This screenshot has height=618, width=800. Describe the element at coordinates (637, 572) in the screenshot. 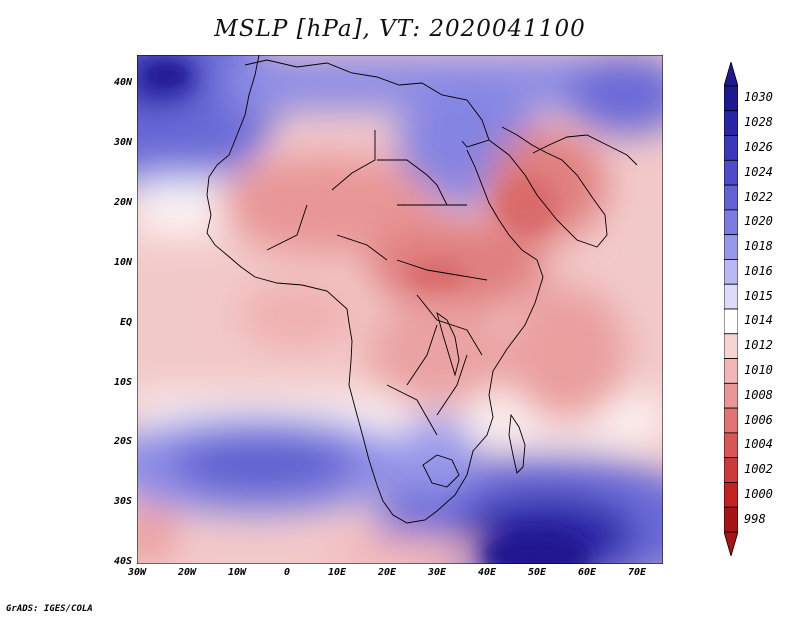

I see `lon-label-70e: 70E` at that location.